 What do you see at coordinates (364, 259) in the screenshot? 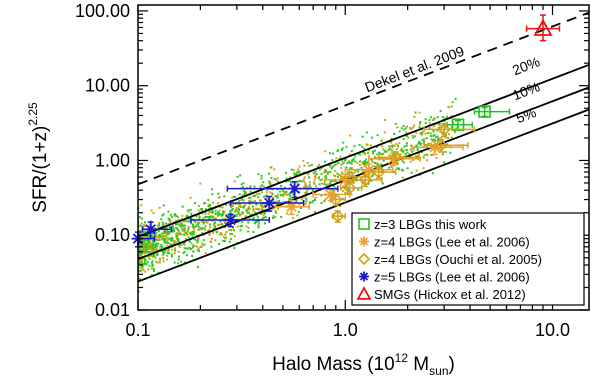
I see `legend-marker` at bounding box center [364, 259].